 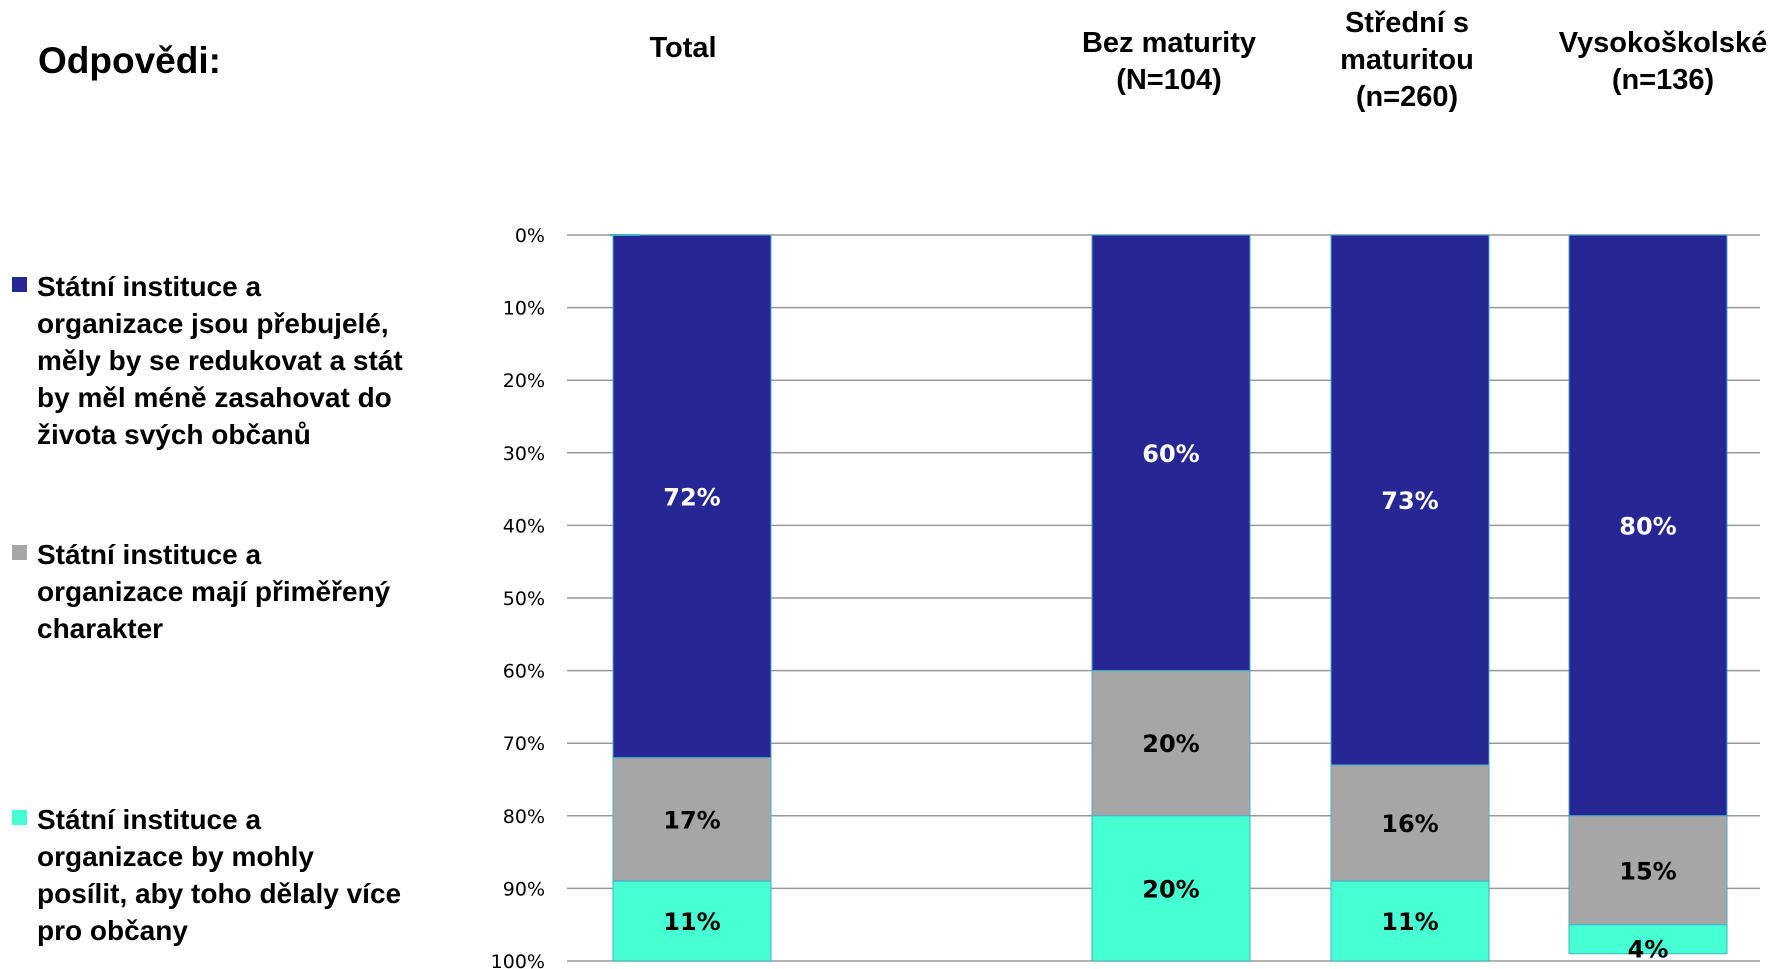 I want to click on column-header-vysokoskolske: Vysokoškolské (n=136), so click(x=1663, y=61).